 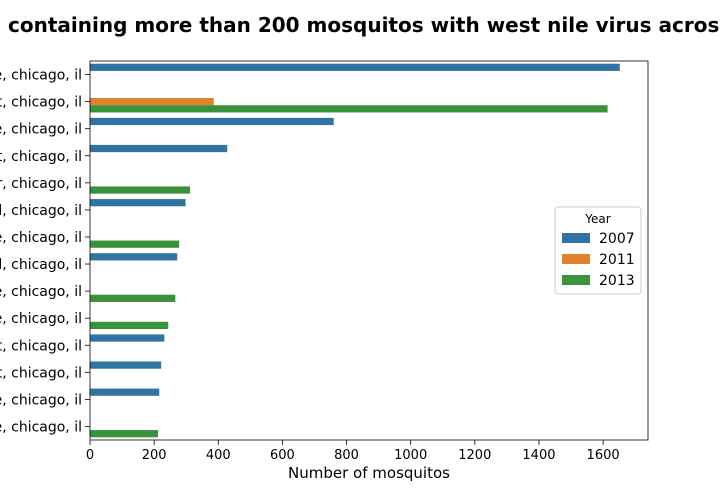 I want to click on legend-swatch-2011, so click(x=576, y=259).